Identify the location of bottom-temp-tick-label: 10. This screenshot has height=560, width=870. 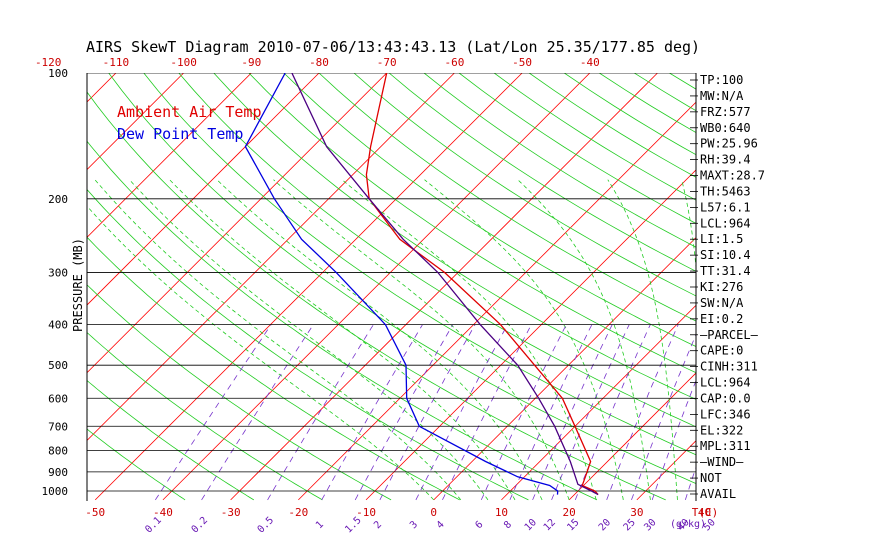
(501, 512).